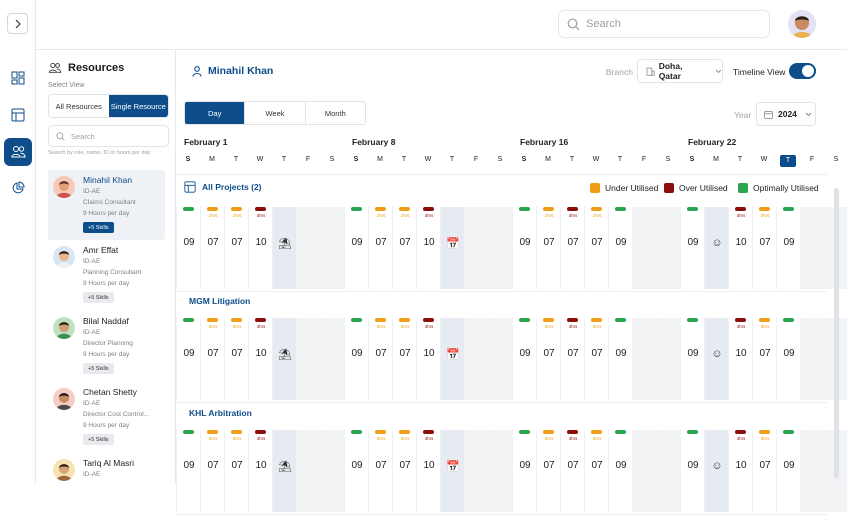 This screenshot has width=847, height=515. I want to click on single-resource-tab: Single Resource, so click(138, 106).